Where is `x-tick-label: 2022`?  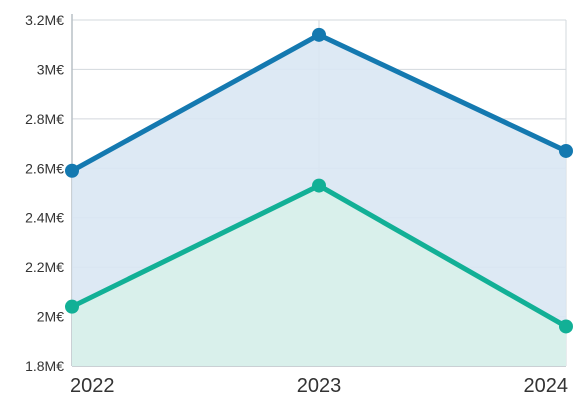 x-tick-label: 2022 is located at coordinates (92, 386).